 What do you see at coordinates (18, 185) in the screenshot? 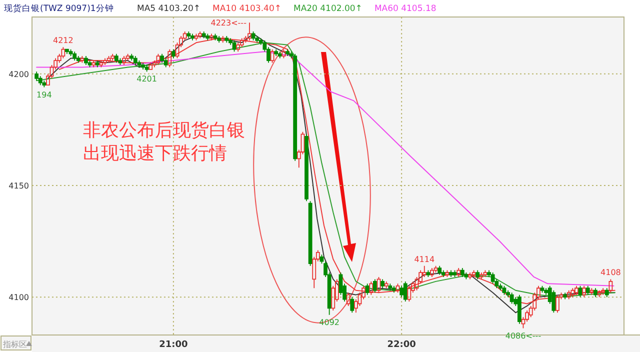
I see `y-tick-label: 4150` at bounding box center [18, 185].